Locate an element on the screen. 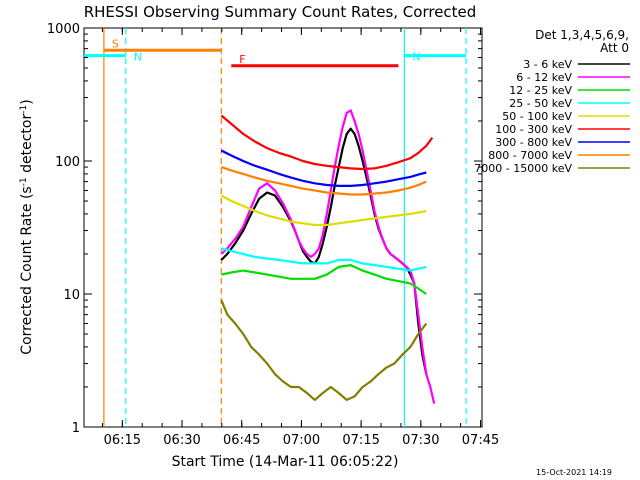  legend-entry-label: 25 - 50 keV is located at coordinates (540, 103).